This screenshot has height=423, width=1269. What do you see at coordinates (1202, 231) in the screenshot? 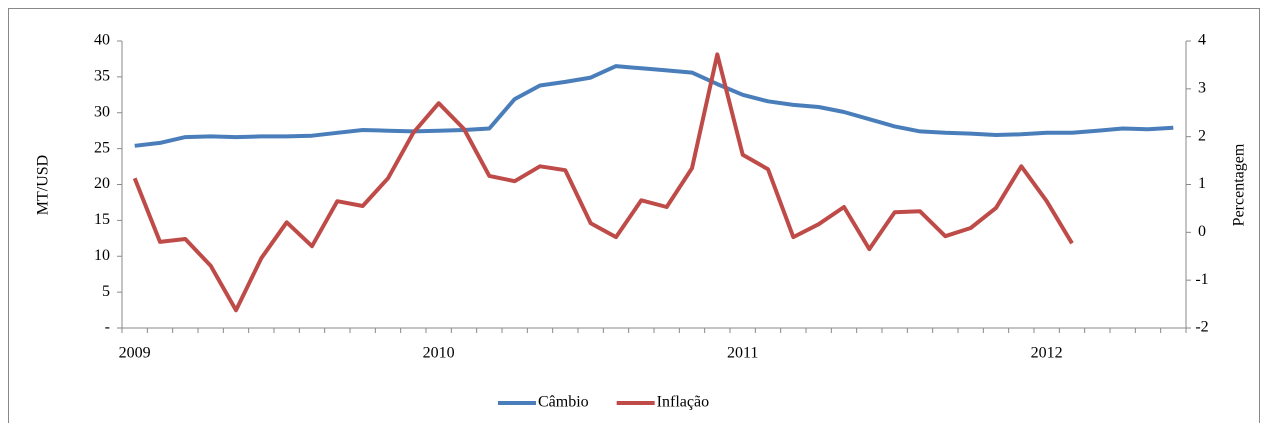
I see `y2-tick-label: 0` at bounding box center [1202, 231].